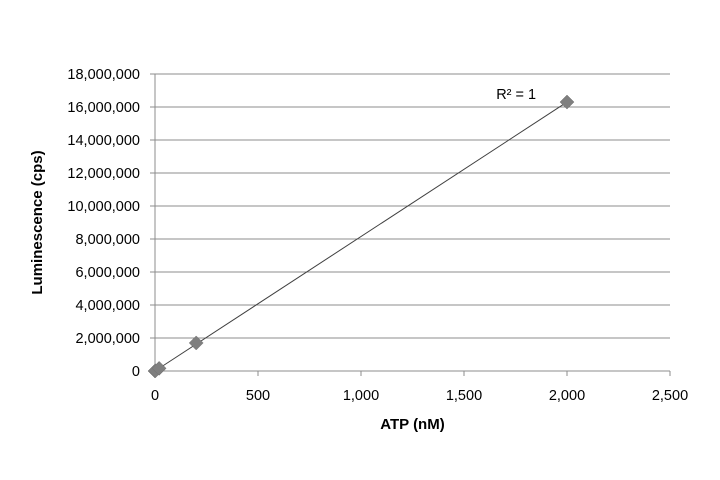 The image size is (720, 480). What do you see at coordinates (103, 207) in the screenshot?
I see `y-tick-label: 10,000,000` at bounding box center [103, 207].